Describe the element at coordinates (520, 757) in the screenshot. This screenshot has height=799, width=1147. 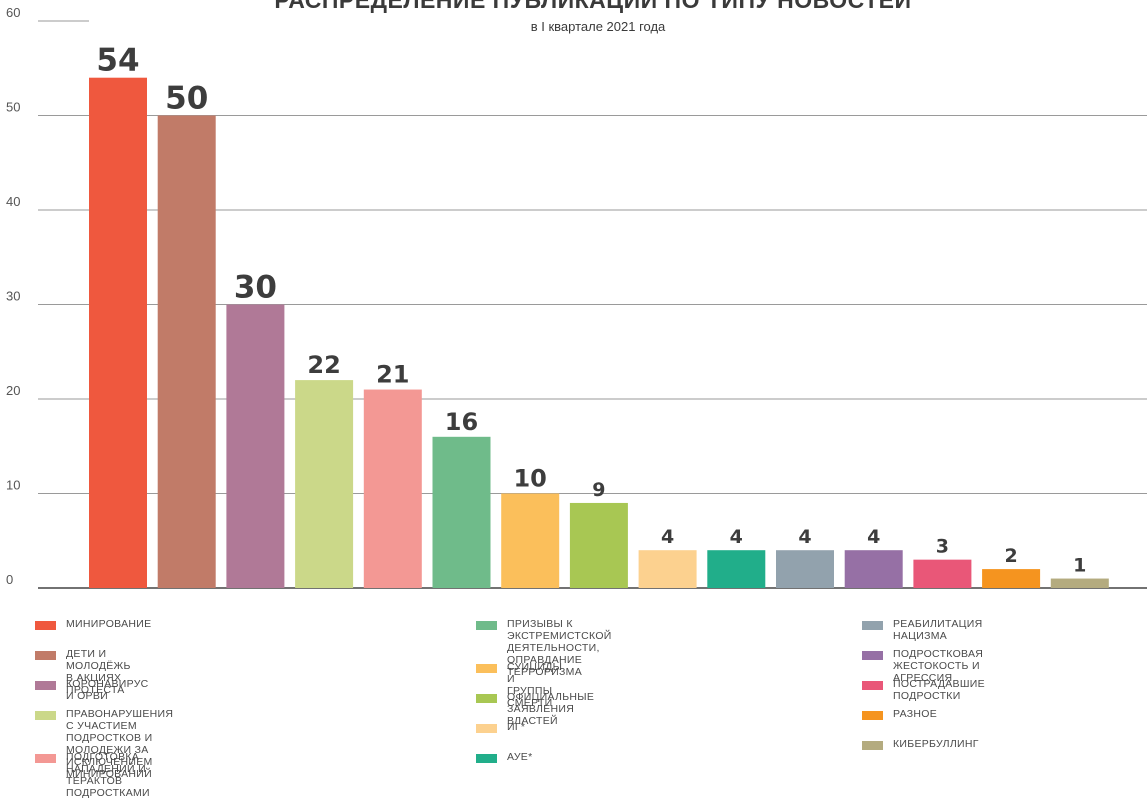
I see `legend-label: АУЕ*` at that location.